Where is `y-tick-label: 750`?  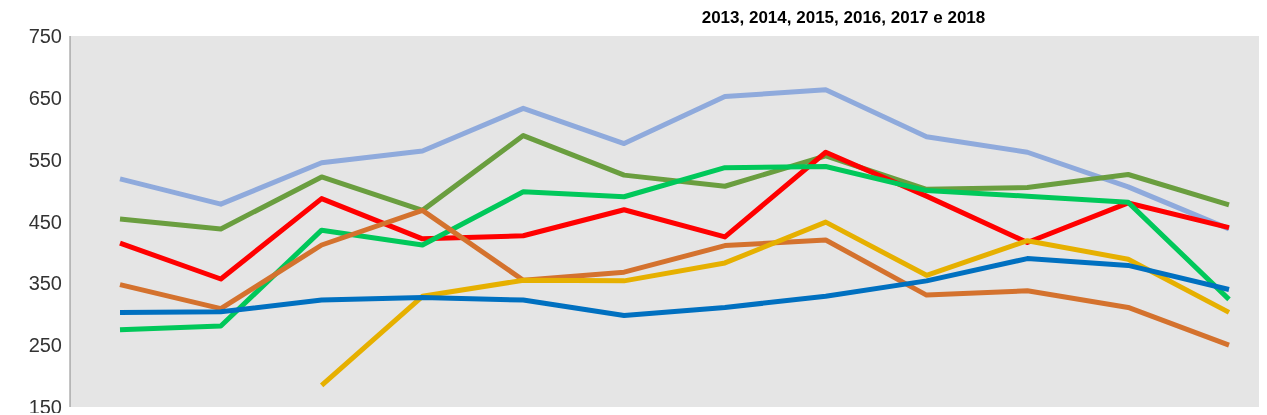 y-tick-label: 750 is located at coordinates (45, 36).